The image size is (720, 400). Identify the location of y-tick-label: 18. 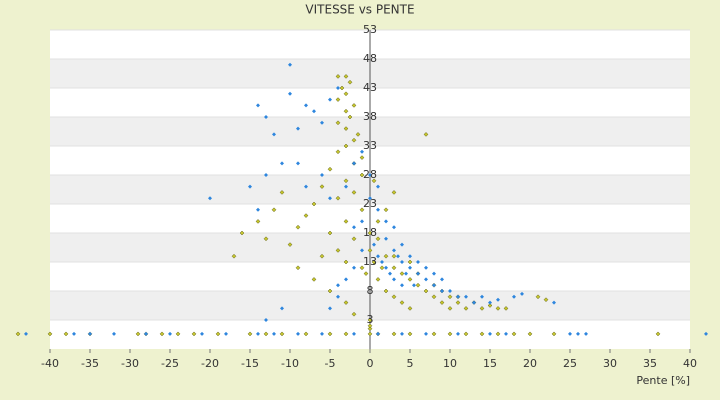
(370, 232).